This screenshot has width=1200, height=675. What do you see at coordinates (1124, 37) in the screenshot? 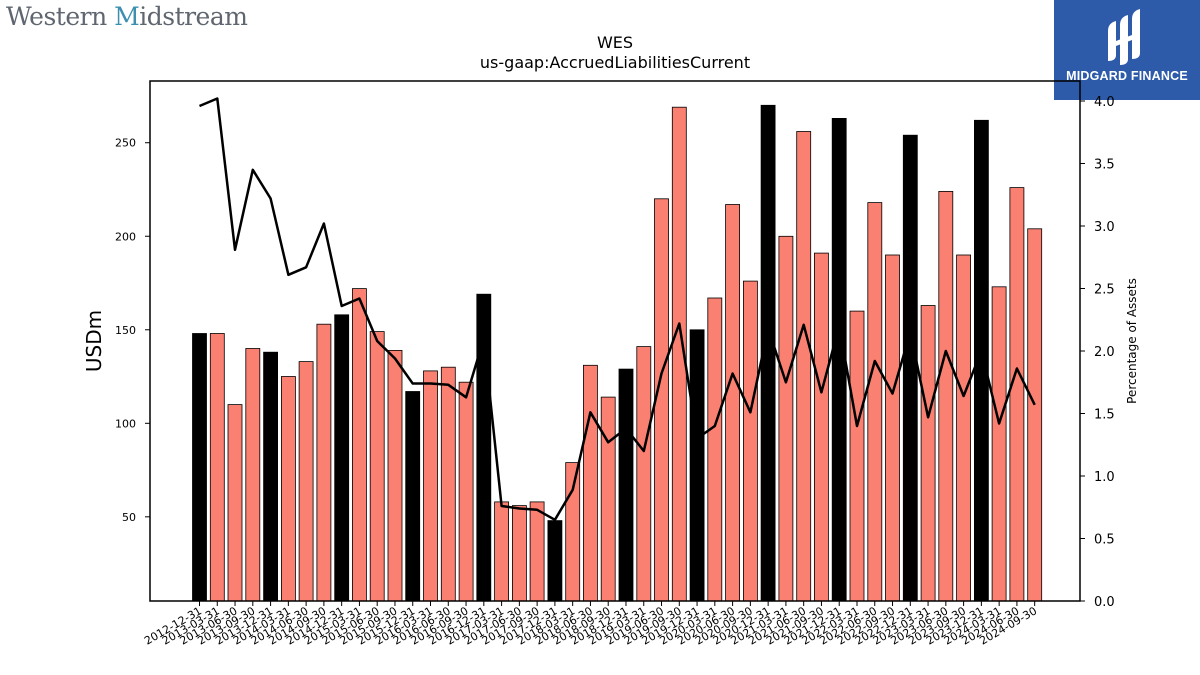
I see `midgard-emblem-icon` at bounding box center [1124, 37].